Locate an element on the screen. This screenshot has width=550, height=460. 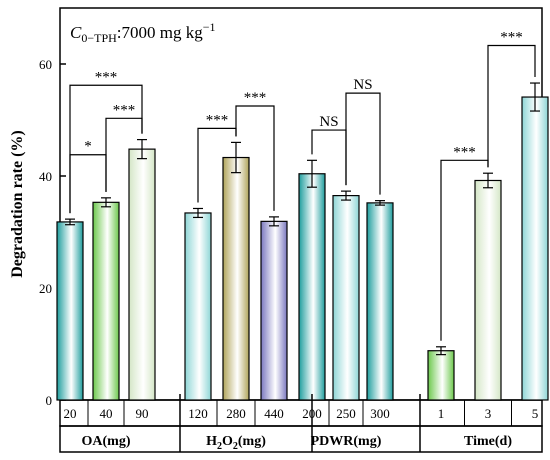
concentration-annotation: C0−TPH:7000 mg kg−1 is located at coordinates (143, 32).